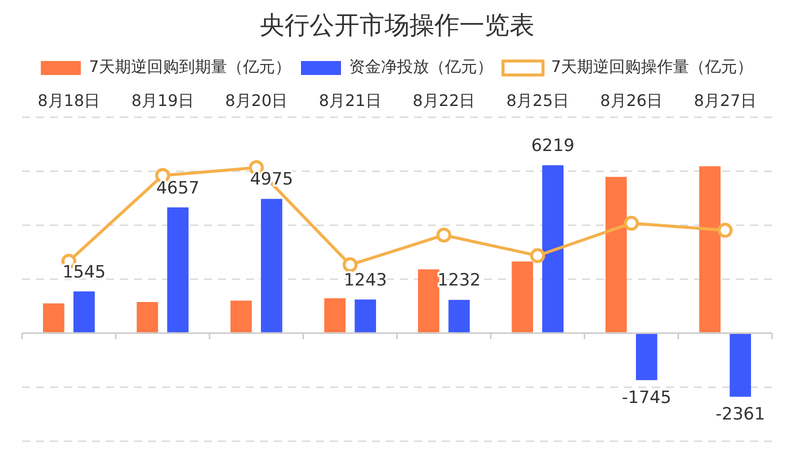 This screenshot has width=794, height=463. What do you see at coordinates (444, 100) in the screenshot?
I see `x-tick-label: 8月22日` at bounding box center [444, 100].